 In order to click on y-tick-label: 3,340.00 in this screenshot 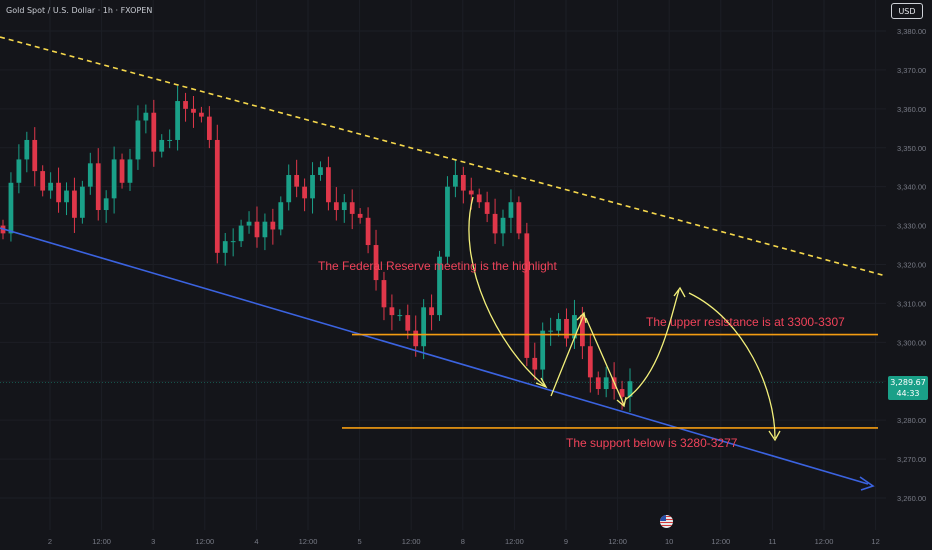, I will do `click(911, 187)`.